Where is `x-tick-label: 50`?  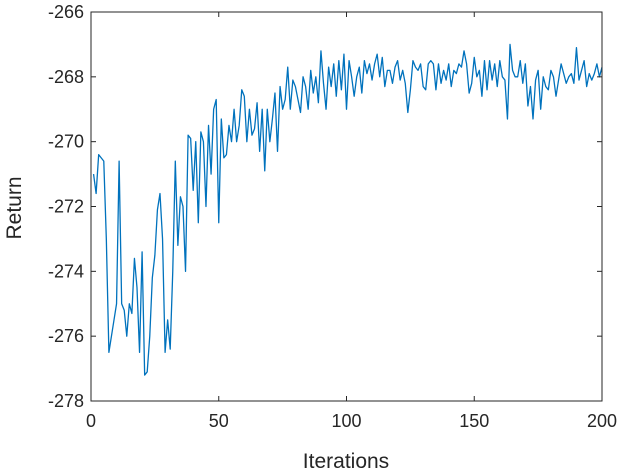 x-tick-label: 50 is located at coordinates (219, 421).